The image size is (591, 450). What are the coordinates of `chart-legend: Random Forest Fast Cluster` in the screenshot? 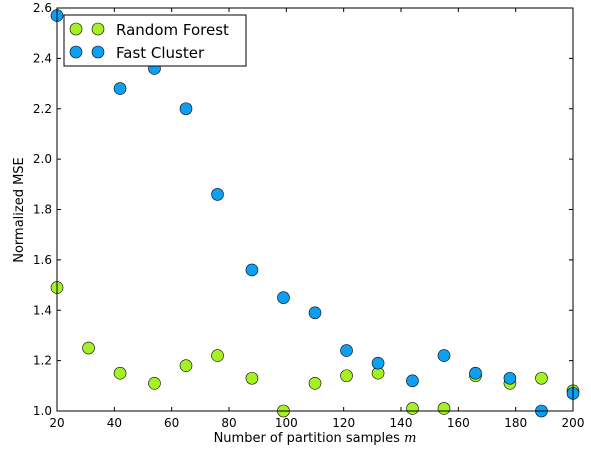 It's located at (155, 40).